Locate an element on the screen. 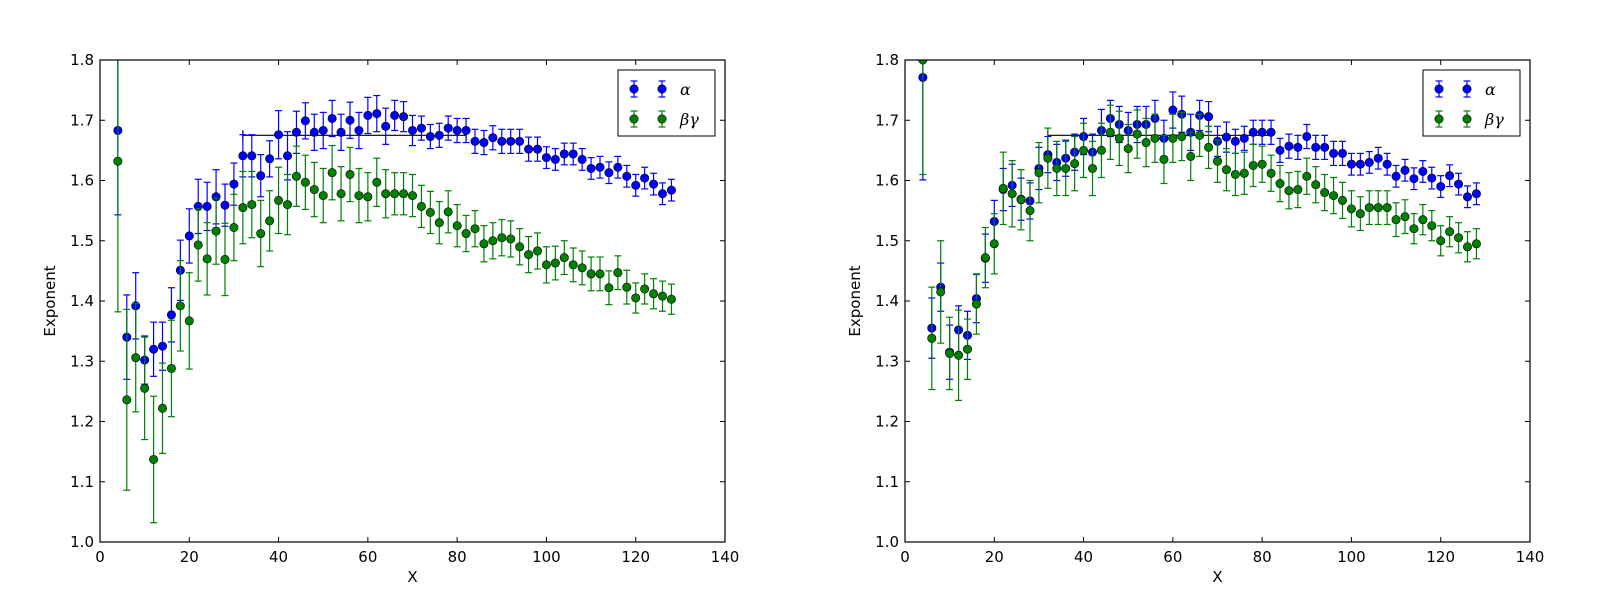 The image size is (1600, 600). x-tick-label: 100 is located at coordinates (1351, 557).